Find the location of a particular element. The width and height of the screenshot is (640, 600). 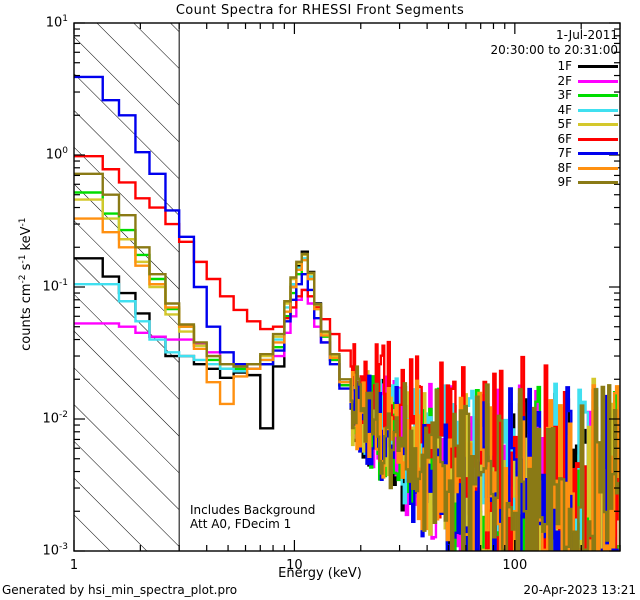

legend-label-3f: 3F is located at coordinates (564, 95).